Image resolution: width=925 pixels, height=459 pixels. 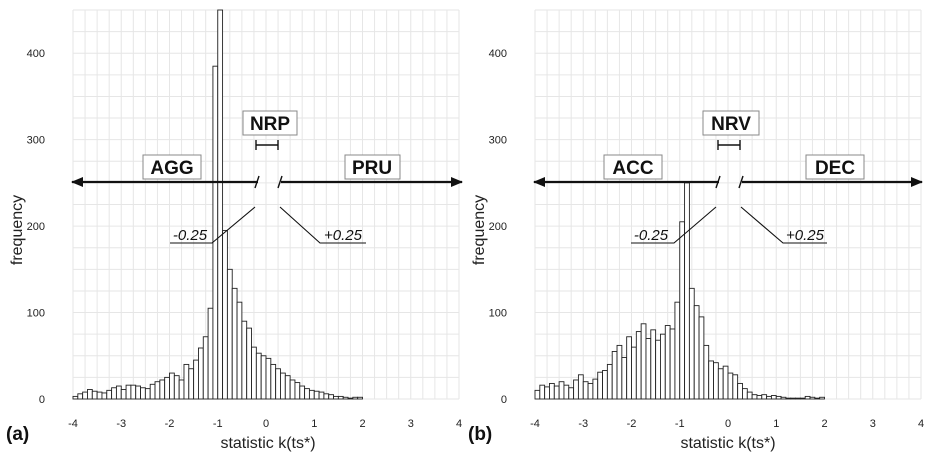 What do you see at coordinates (322, 225) in the screenshot?
I see `threshold-right-leader-a` at bounding box center [322, 225].